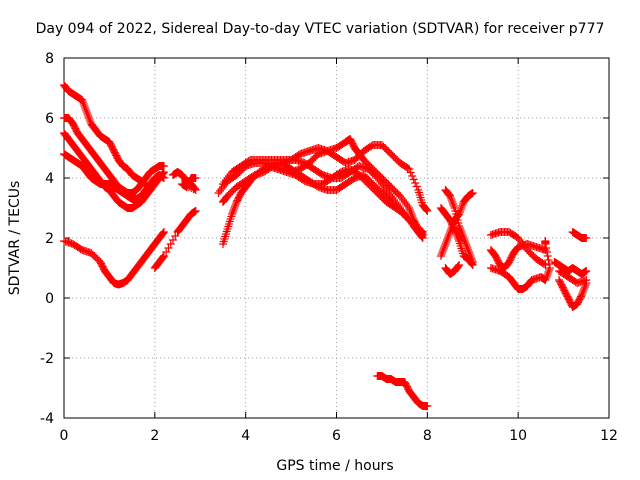 The image size is (640, 480). What do you see at coordinates (154, 436) in the screenshot?
I see `x-tick-label: 2` at bounding box center [154, 436].